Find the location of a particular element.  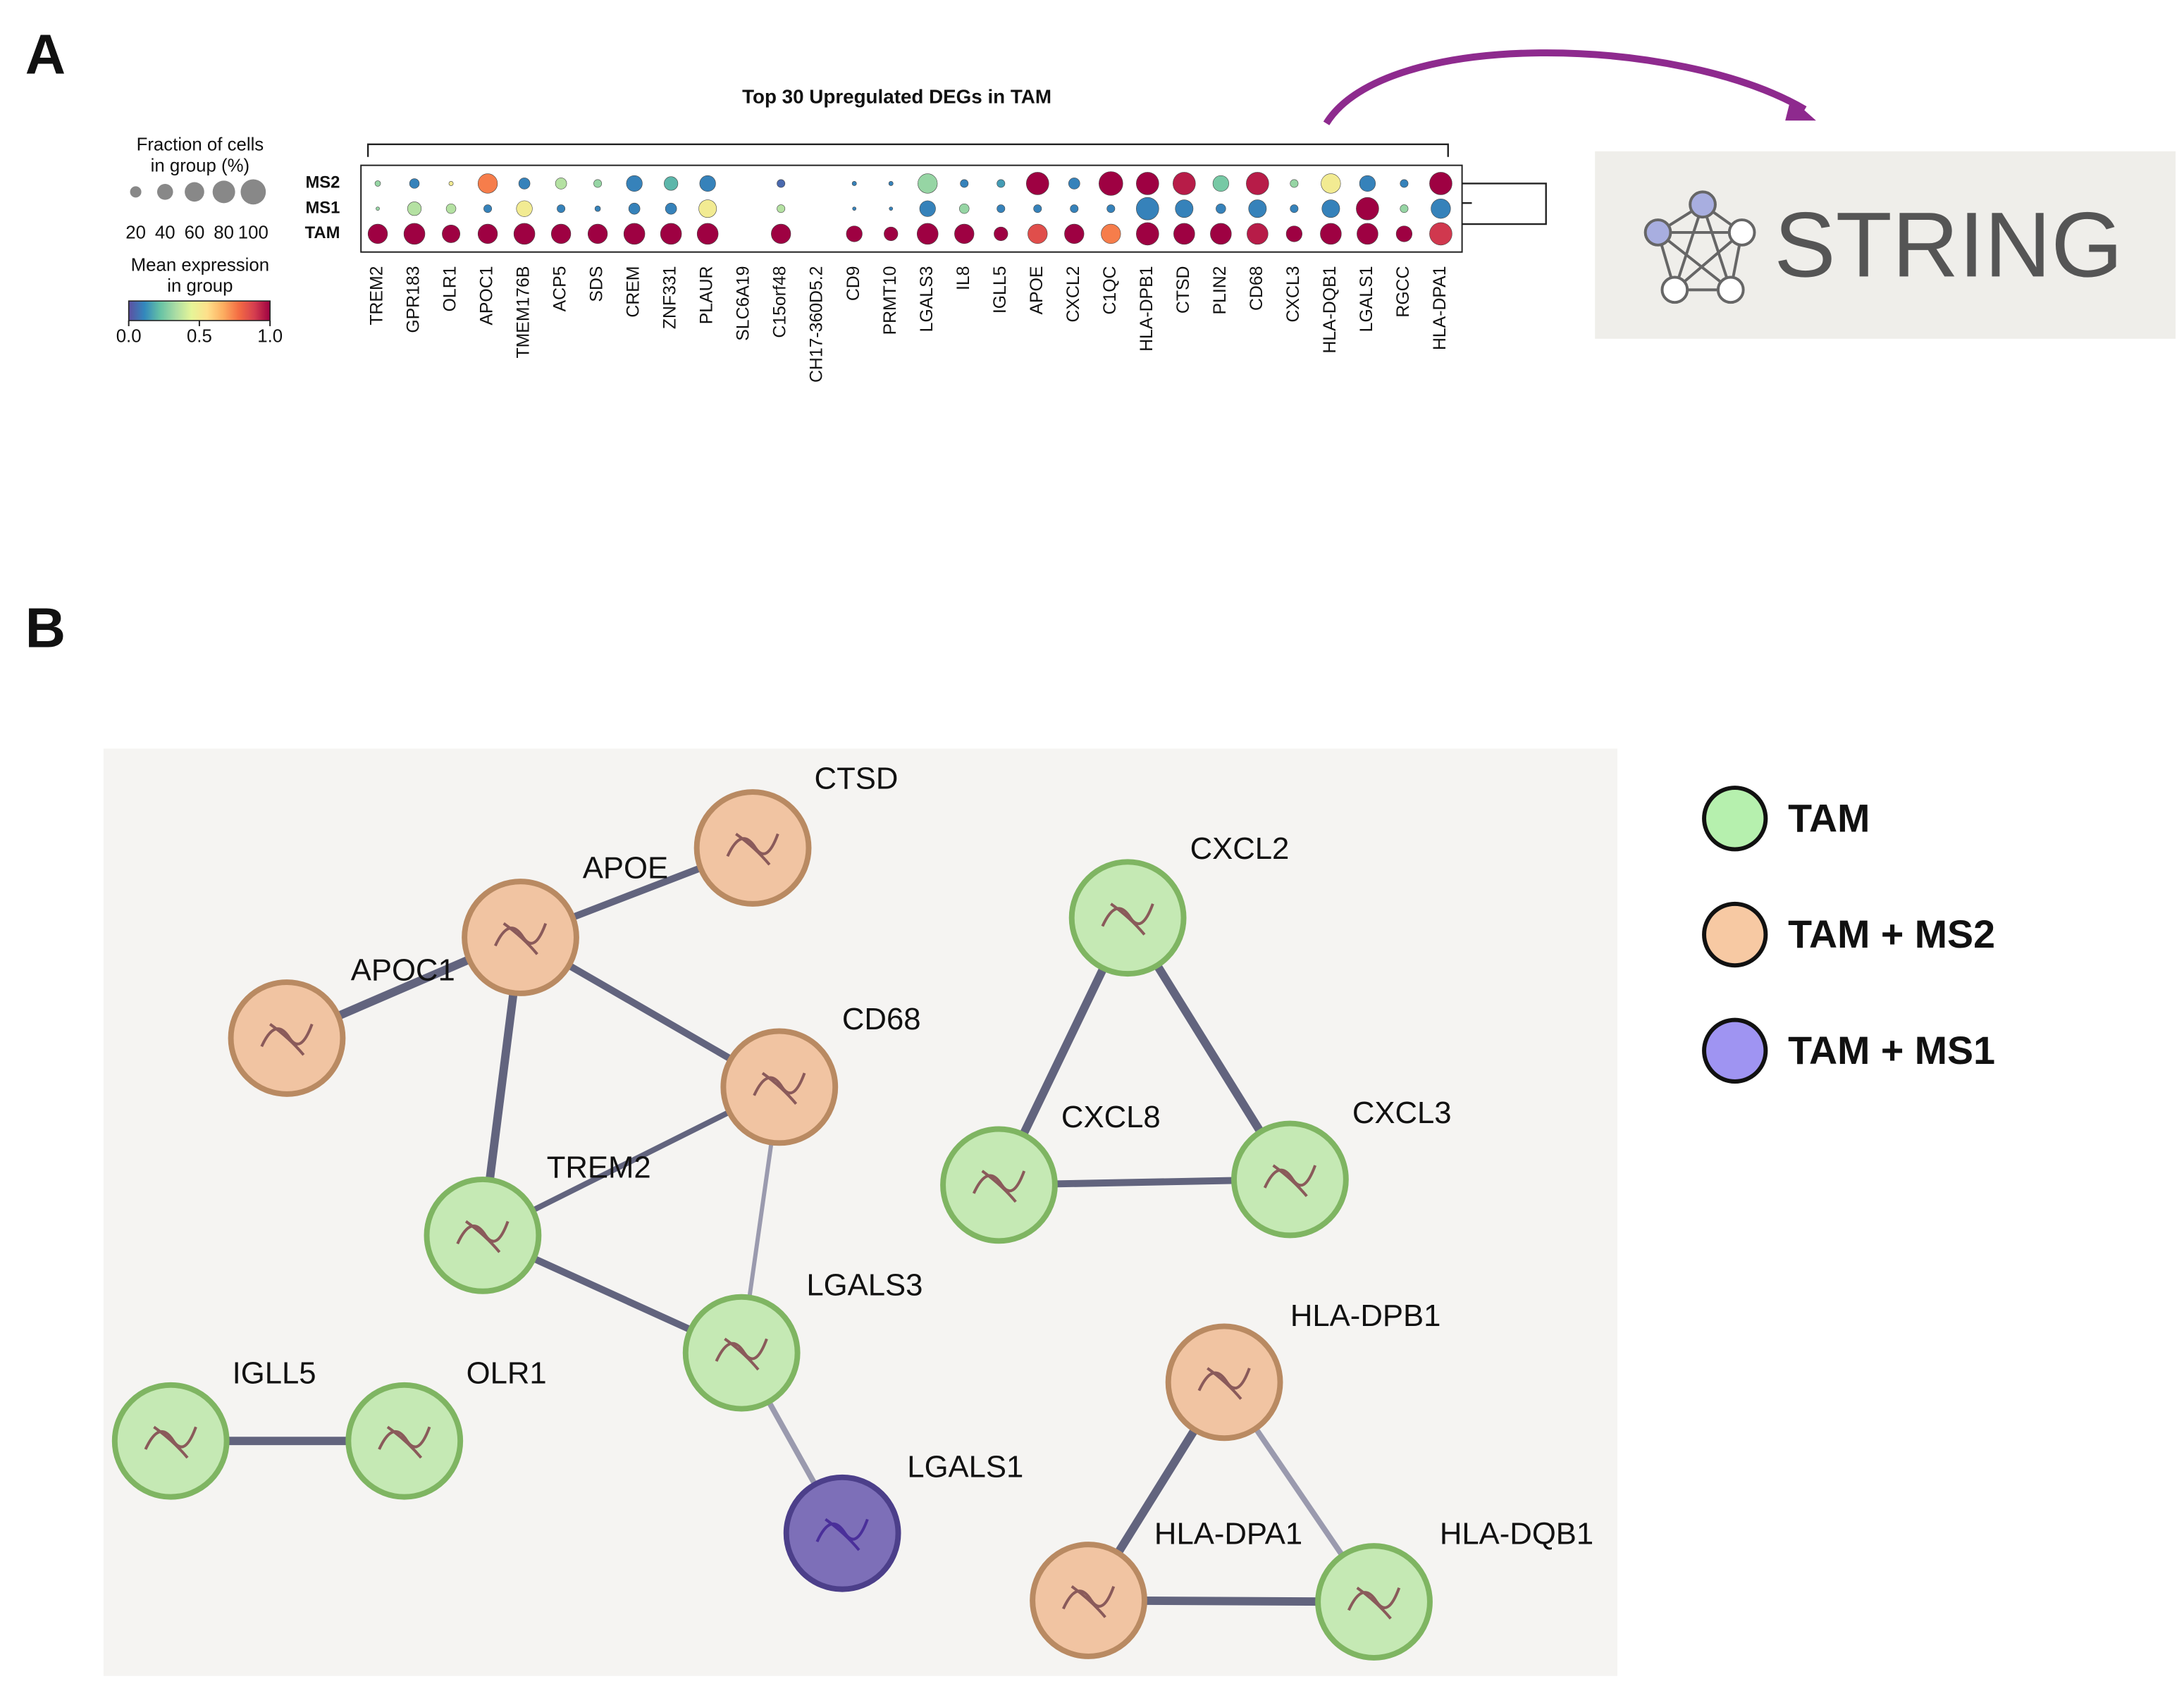

gene-label: APOC1 is located at coordinates (487, 296).